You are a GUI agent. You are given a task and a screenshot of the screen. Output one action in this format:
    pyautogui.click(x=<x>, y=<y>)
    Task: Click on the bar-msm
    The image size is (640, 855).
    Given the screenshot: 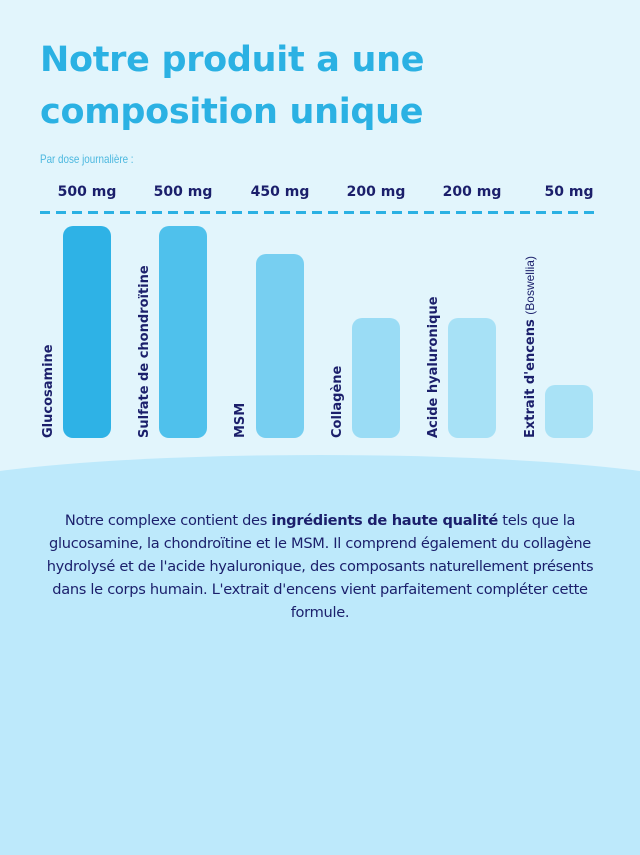 What is the action you would take?
    pyautogui.click(x=280, y=346)
    